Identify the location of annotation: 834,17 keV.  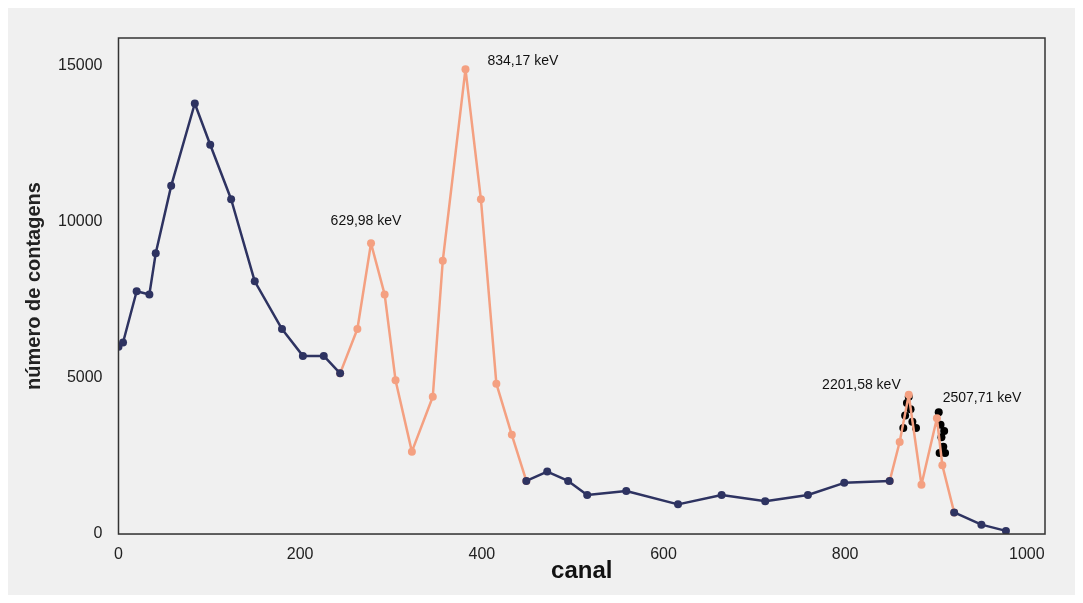
(523, 60).